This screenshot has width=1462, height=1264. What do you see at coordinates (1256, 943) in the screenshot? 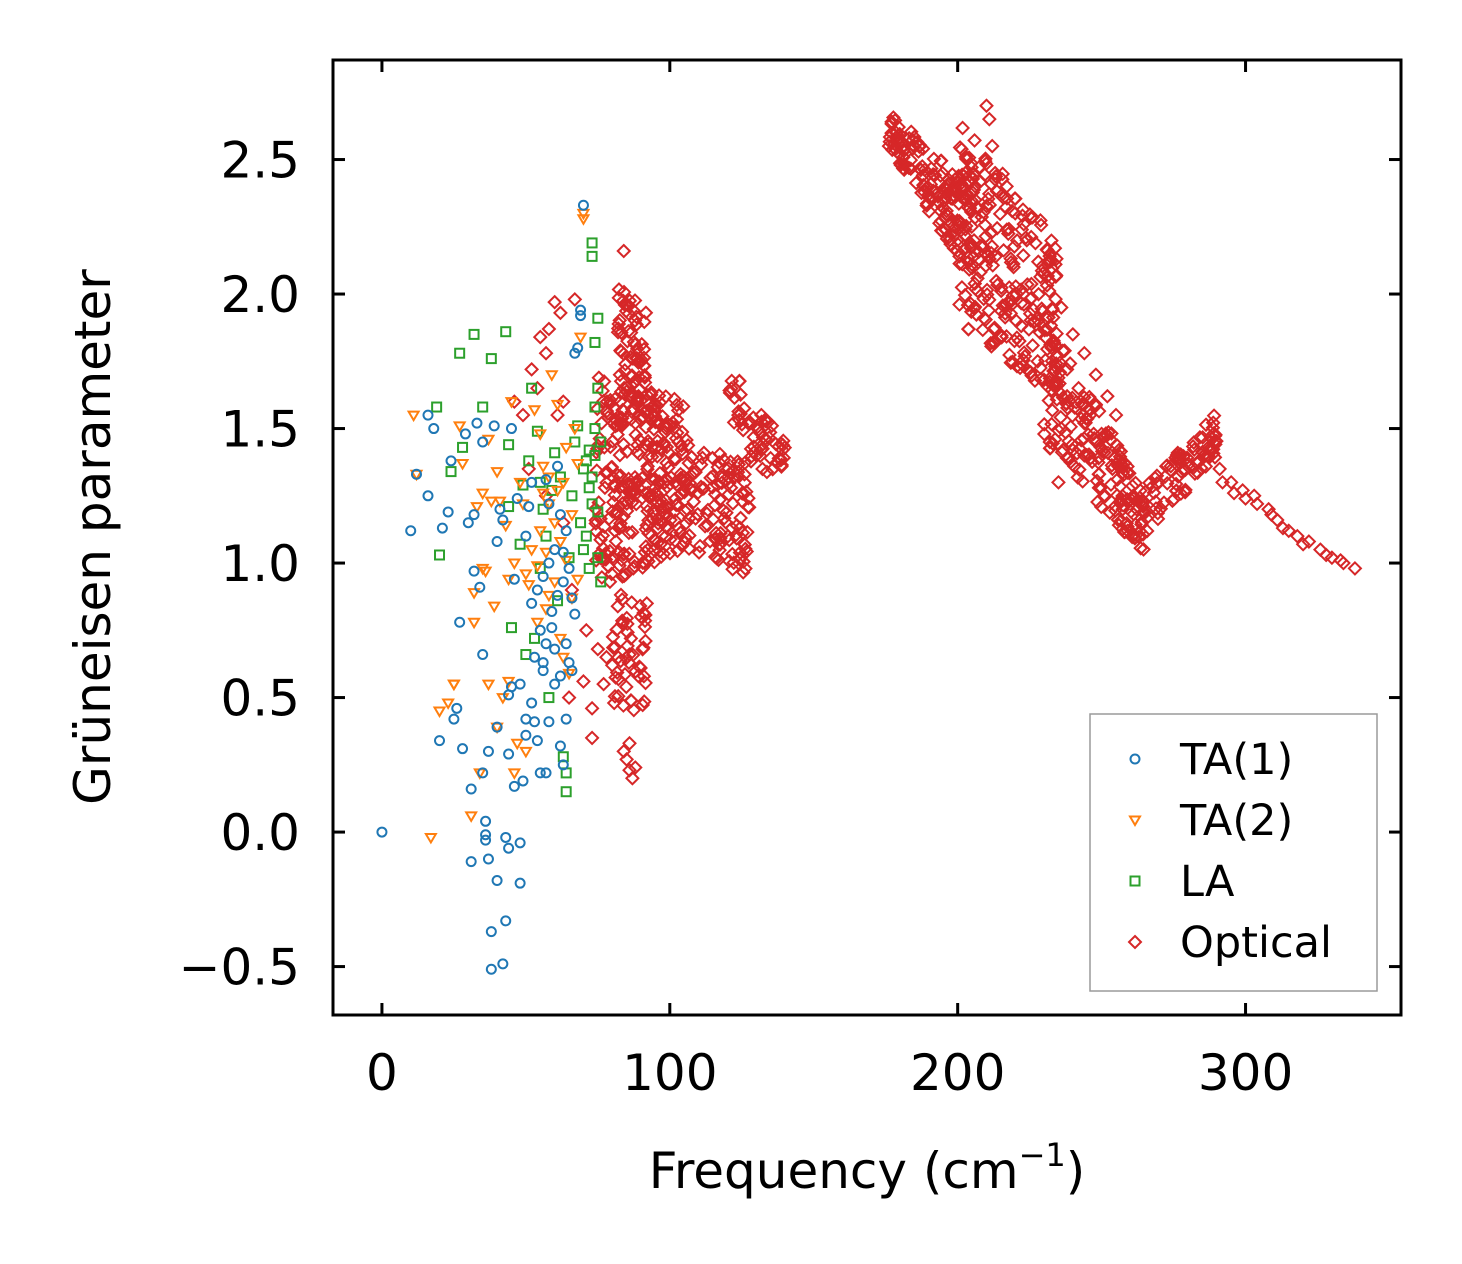
I see `legend-label: Optical` at bounding box center [1256, 943].